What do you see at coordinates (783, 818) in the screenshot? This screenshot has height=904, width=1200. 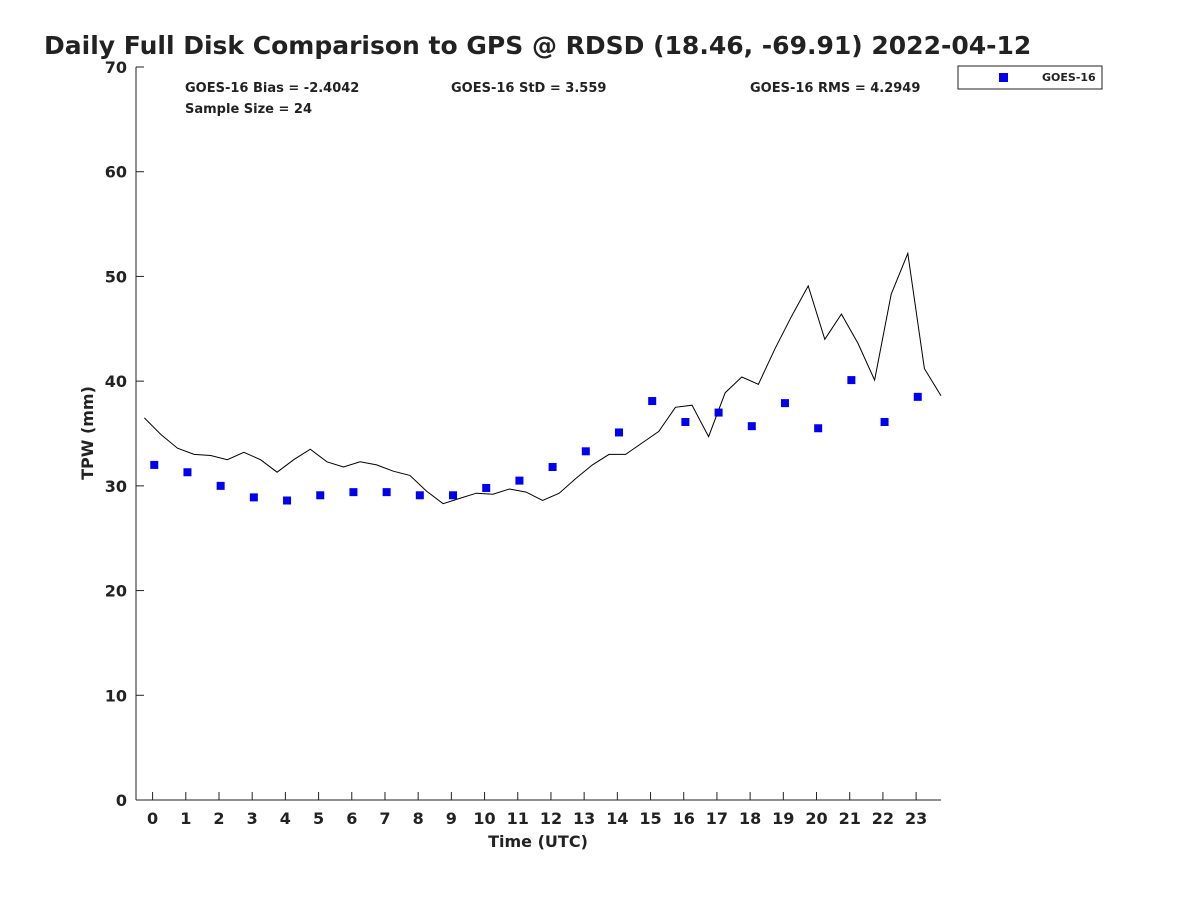 I see `x-tick-label: 19` at bounding box center [783, 818].